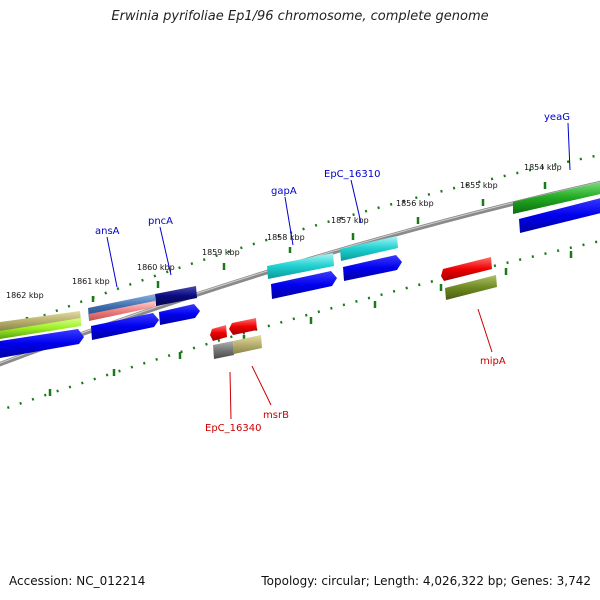 The image size is (600, 600). What do you see at coordinates (125, 326) in the screenshot?
I see `cds-arrow-ansA` at bounding box center [125, 326].